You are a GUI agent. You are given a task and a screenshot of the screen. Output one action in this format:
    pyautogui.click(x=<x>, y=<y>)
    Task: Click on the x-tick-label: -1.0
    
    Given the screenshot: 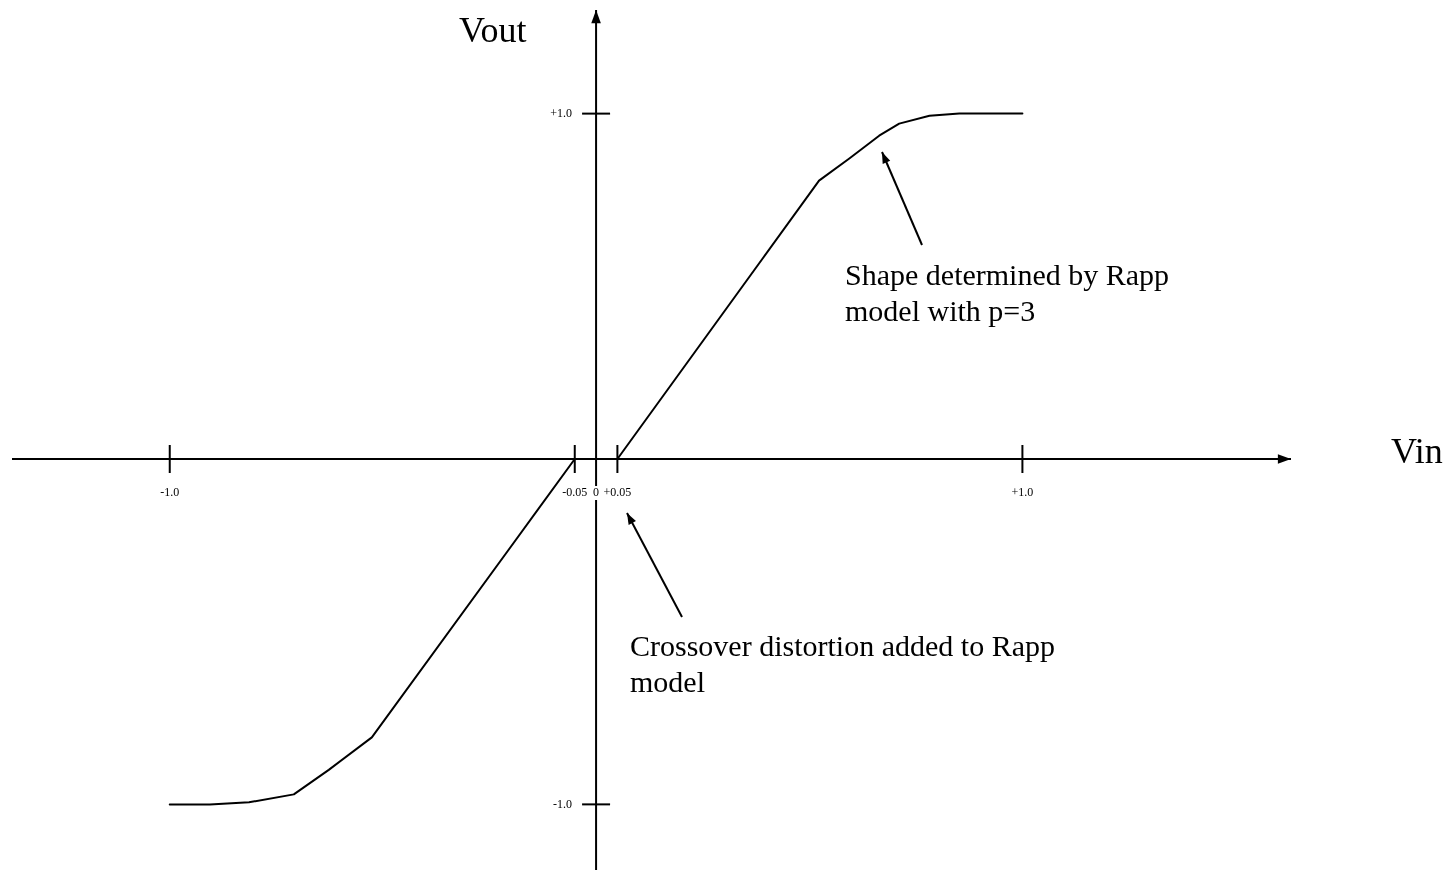 What is the action you would take?
    pyautogui.click(x=170, y=492)
    